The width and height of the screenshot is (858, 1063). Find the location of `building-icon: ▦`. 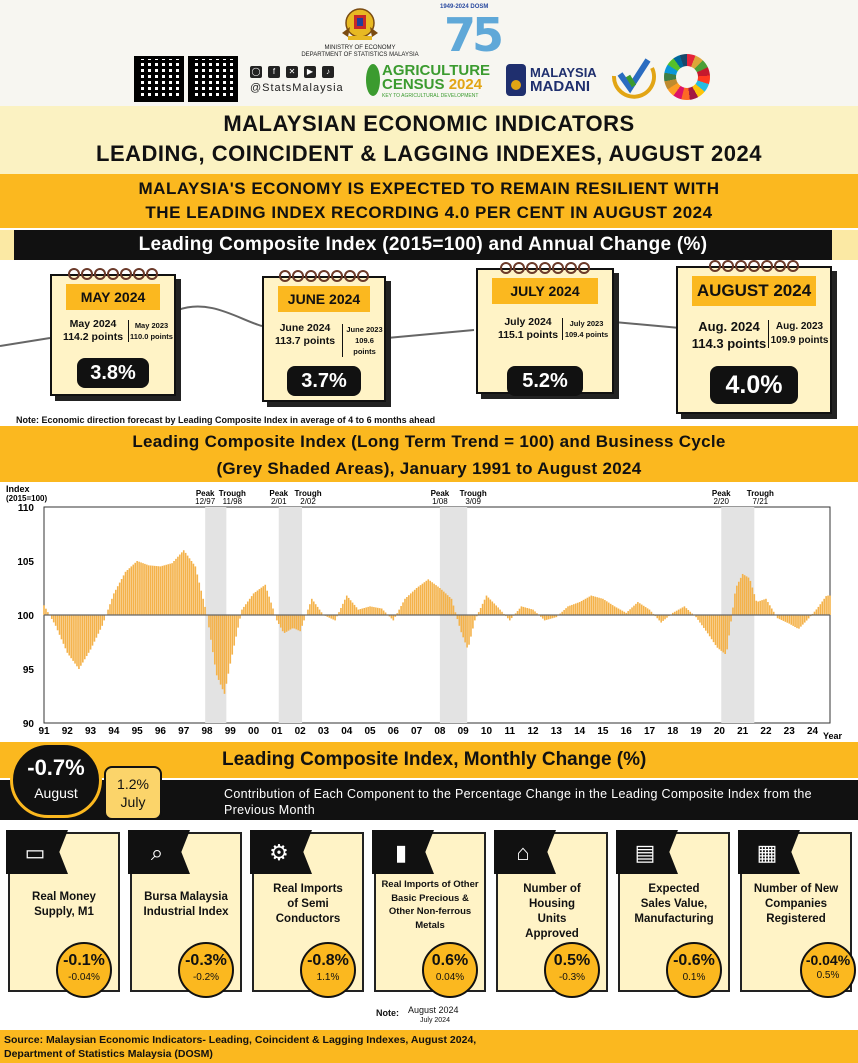

building-icon: ▦ is located at coordinates (767, 852).